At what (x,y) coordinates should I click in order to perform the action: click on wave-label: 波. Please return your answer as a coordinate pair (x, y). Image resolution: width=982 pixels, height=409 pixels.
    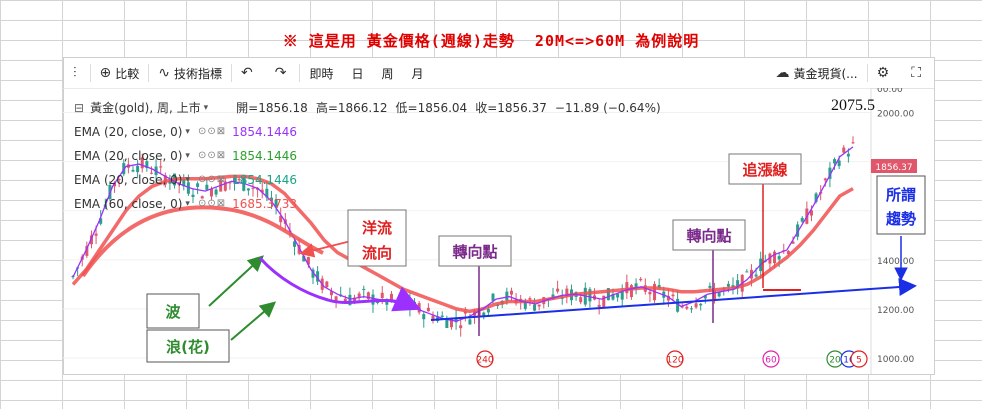
    Looking at the image, I should click on (173, 312).